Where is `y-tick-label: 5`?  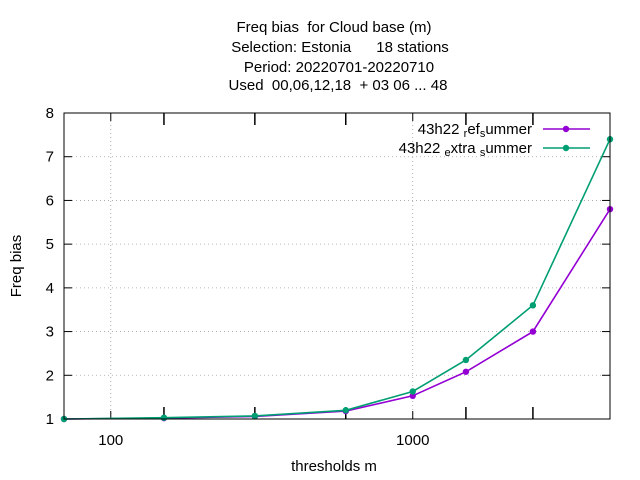
y-tick-label: 5 is located at coordinates (50, 244).